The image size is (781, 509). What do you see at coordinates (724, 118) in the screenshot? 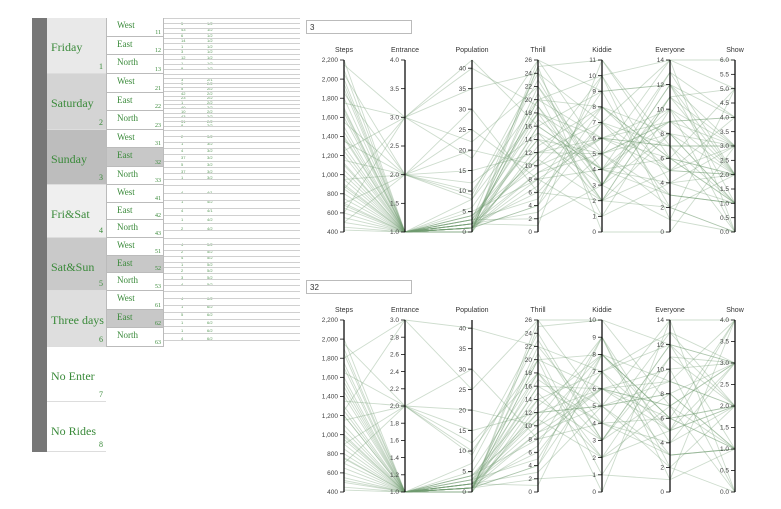
I see `tick-label: 4.0` at bounding box center [724, 118].